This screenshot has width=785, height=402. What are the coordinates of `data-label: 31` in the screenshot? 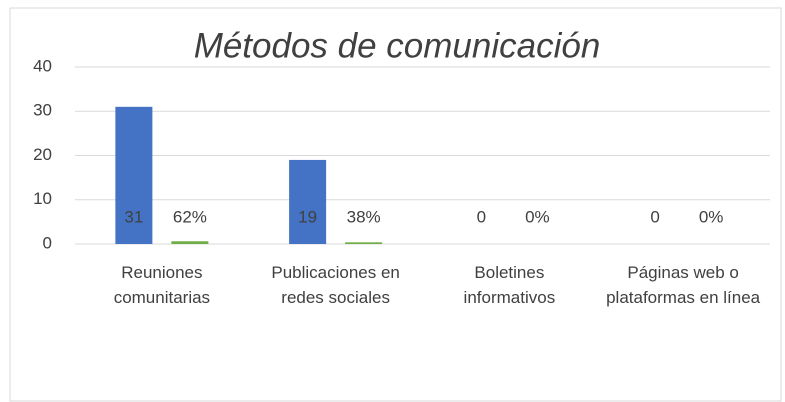 It's located at (133, 216).